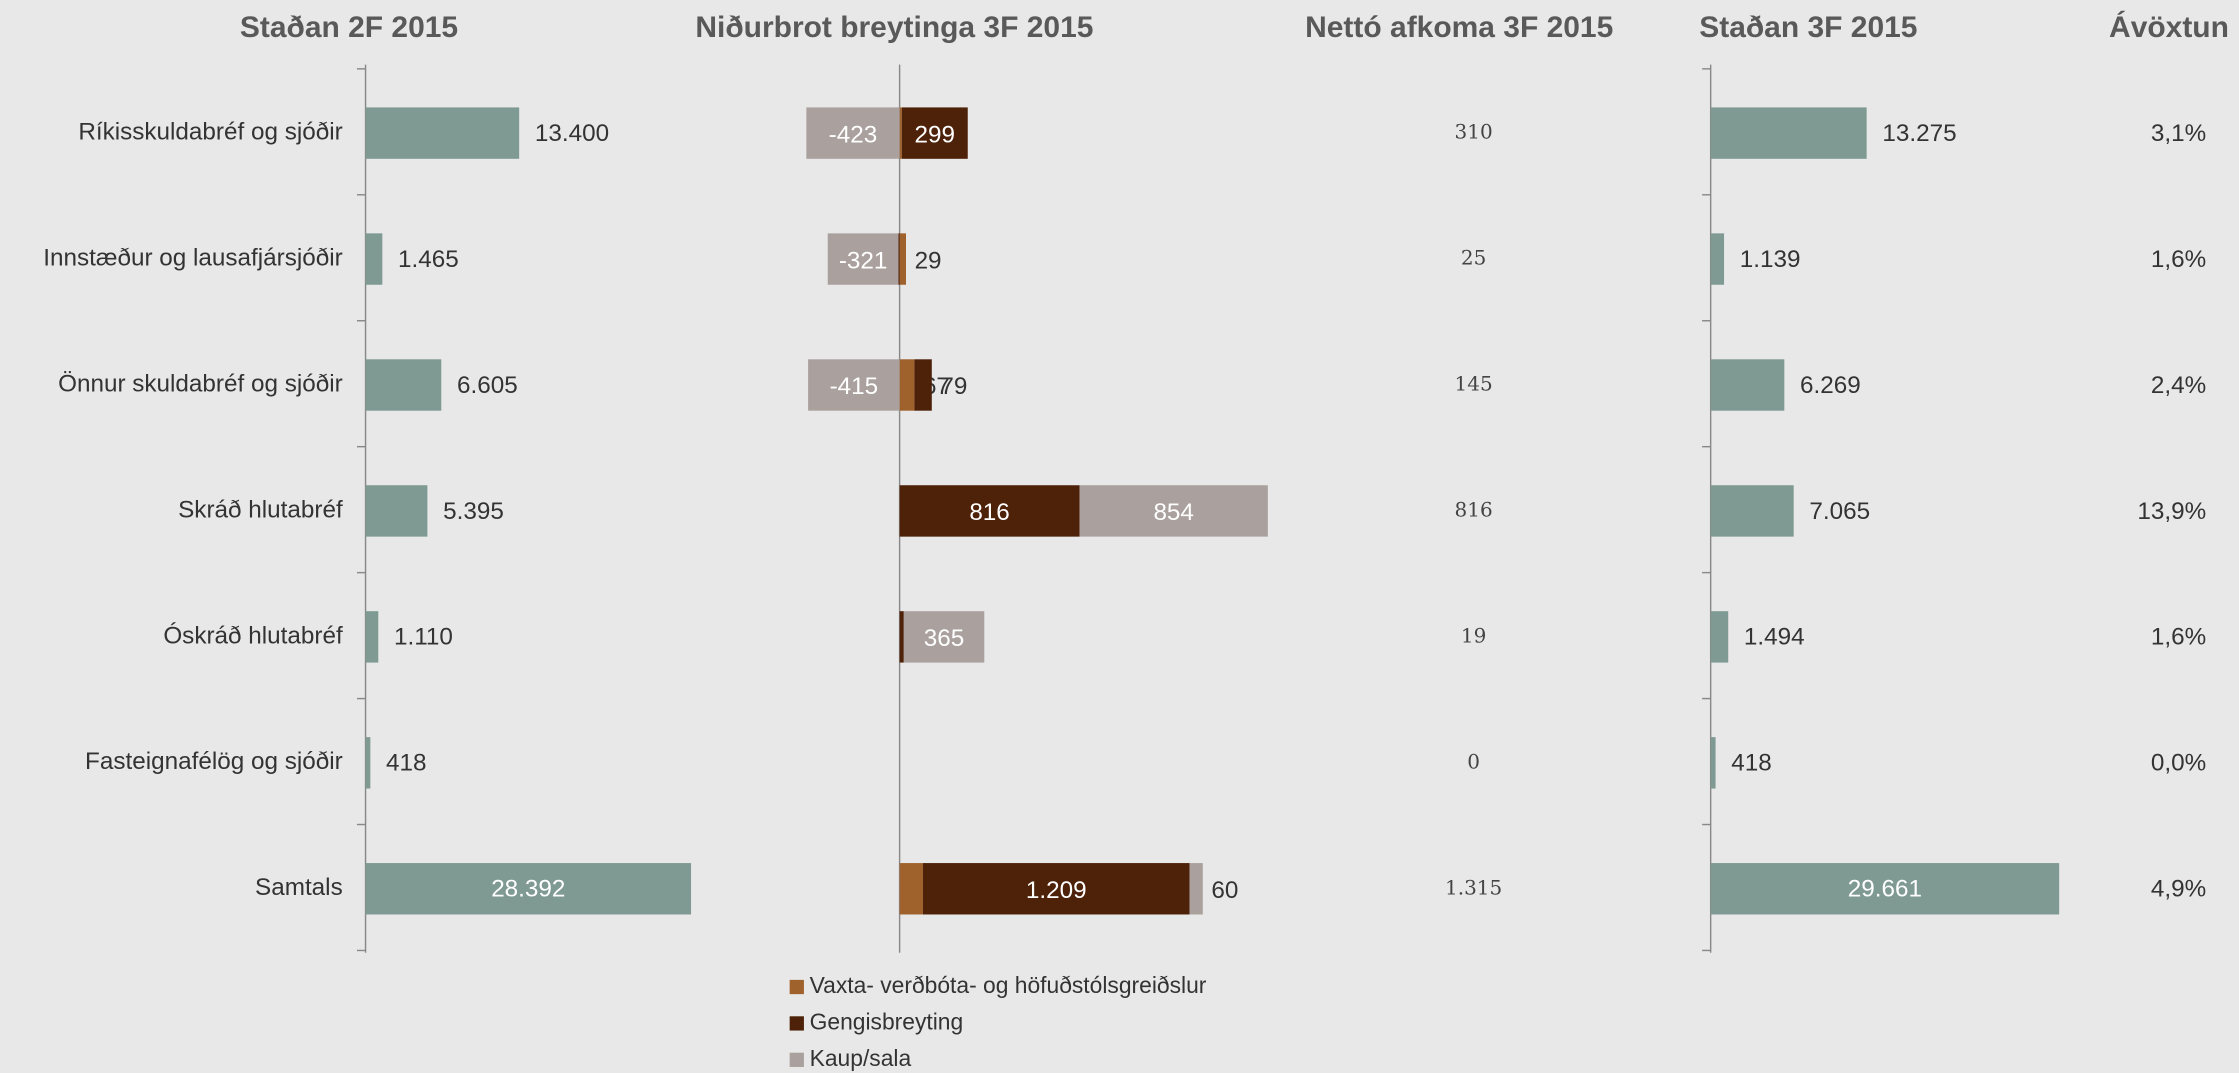 Image resolution: width=2239 pixels, height=1073 pixels. I want to click on chart-title: Staðan 2F 2015, so click(349, 27).